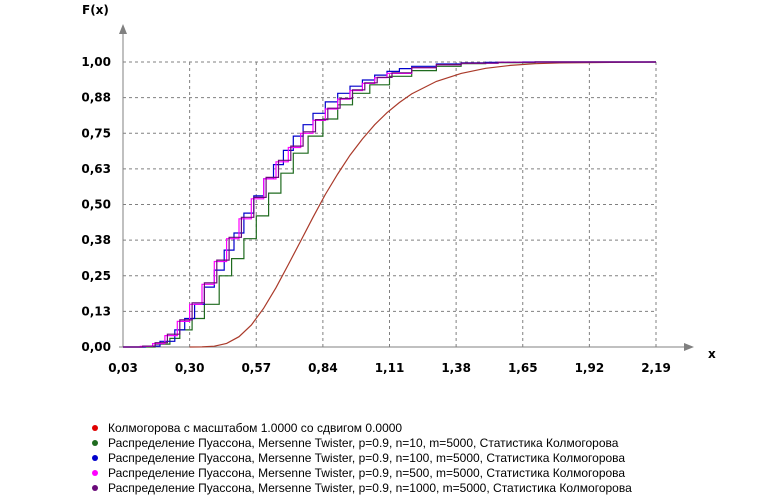 The height and width of the screenshot is (500, 779). What do you see at coordinates (96, 133) in the screenshot?
I see `y-tick-label: 0,75` at bounding box center [96, 133].